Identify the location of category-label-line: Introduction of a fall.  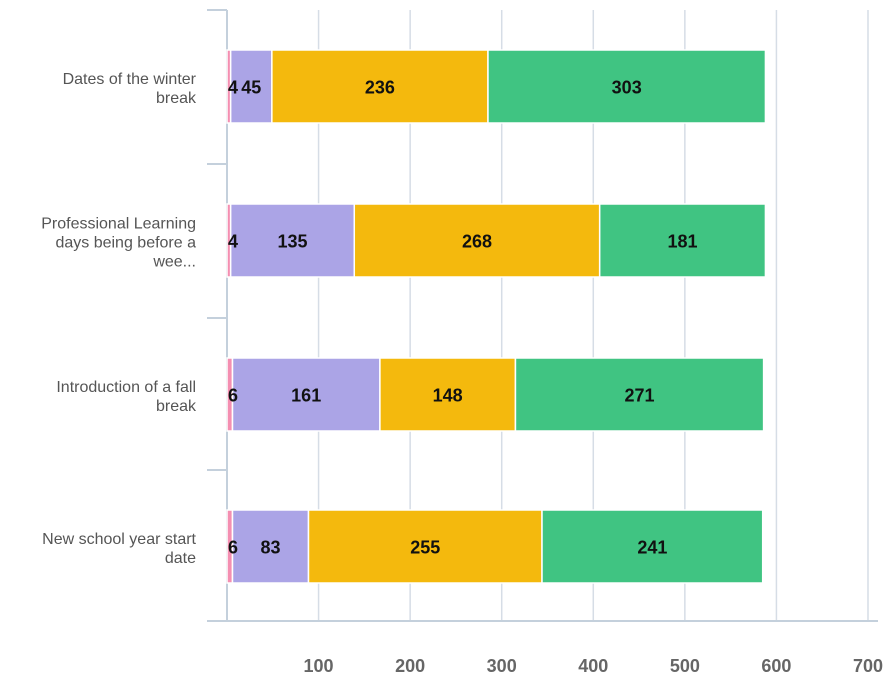
(126, 387).